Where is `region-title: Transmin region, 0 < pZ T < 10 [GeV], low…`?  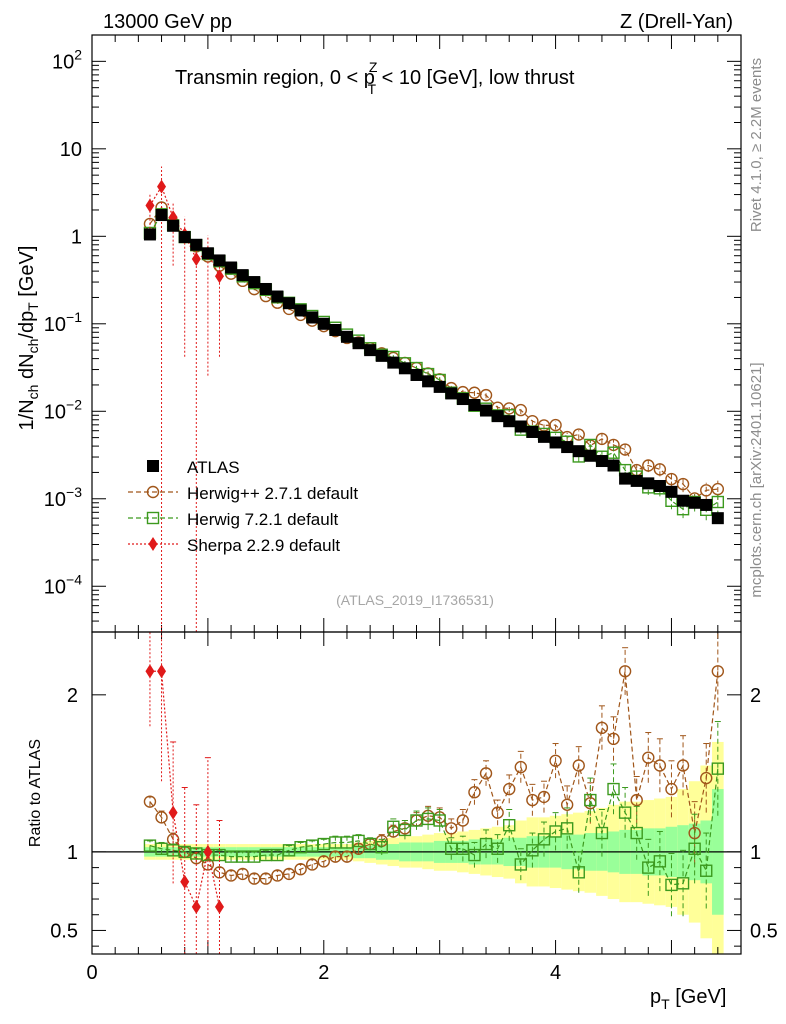 region-title: Transmin region, 0 < pZ T < 10 [GeV], low… is located at coordinates (375, 78).